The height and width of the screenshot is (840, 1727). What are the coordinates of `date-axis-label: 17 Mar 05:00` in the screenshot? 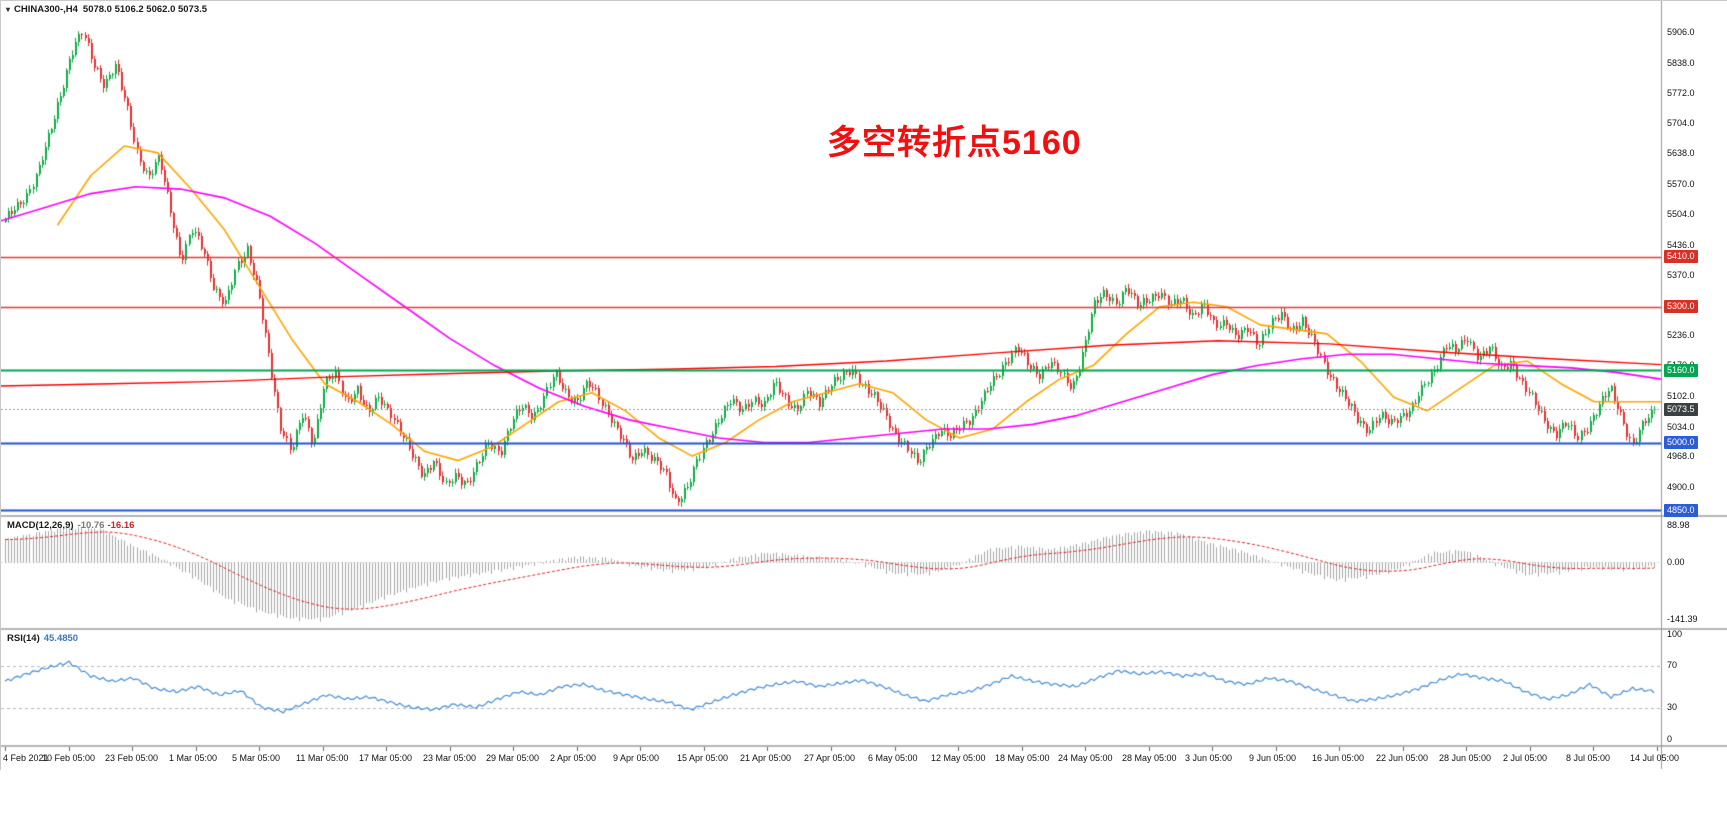 It's located at (386, 758).